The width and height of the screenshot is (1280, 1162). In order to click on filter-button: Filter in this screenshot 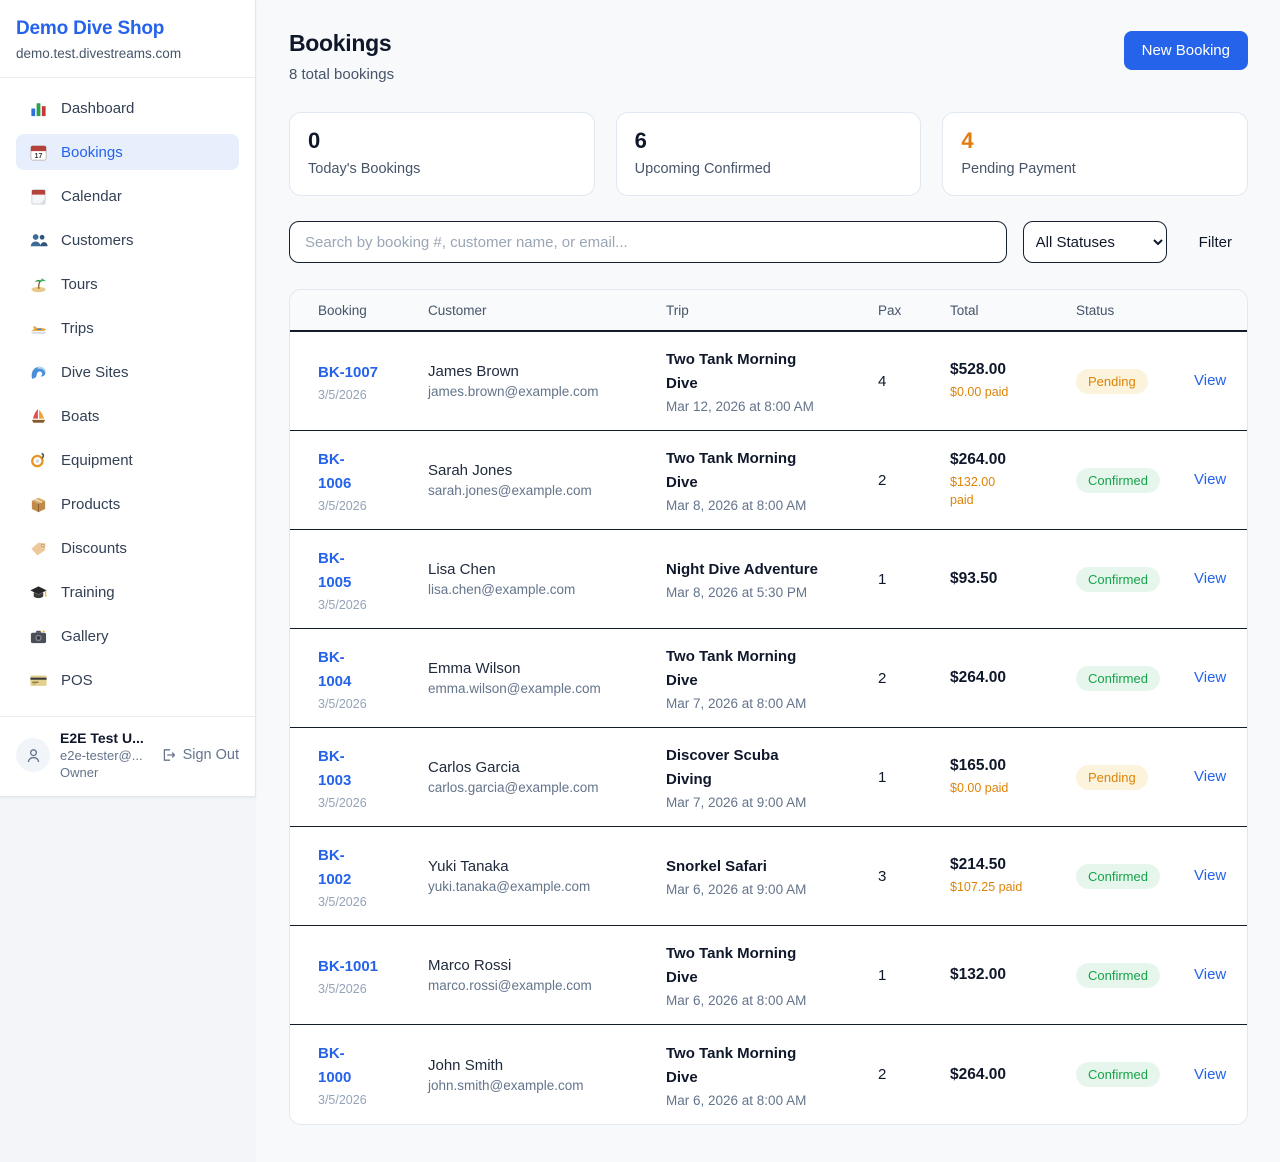, I will do `click(1215, 242)`.